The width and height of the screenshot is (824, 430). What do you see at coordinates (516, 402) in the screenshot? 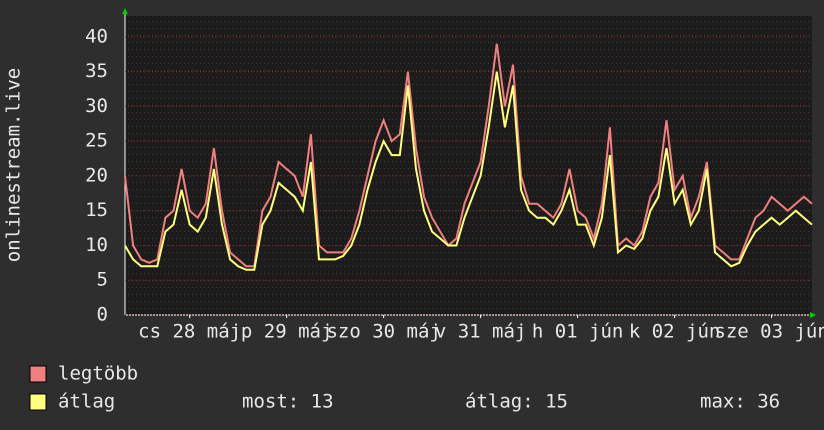
I see `legend-stat: átlag: 15` at bounding box center [516, 402].